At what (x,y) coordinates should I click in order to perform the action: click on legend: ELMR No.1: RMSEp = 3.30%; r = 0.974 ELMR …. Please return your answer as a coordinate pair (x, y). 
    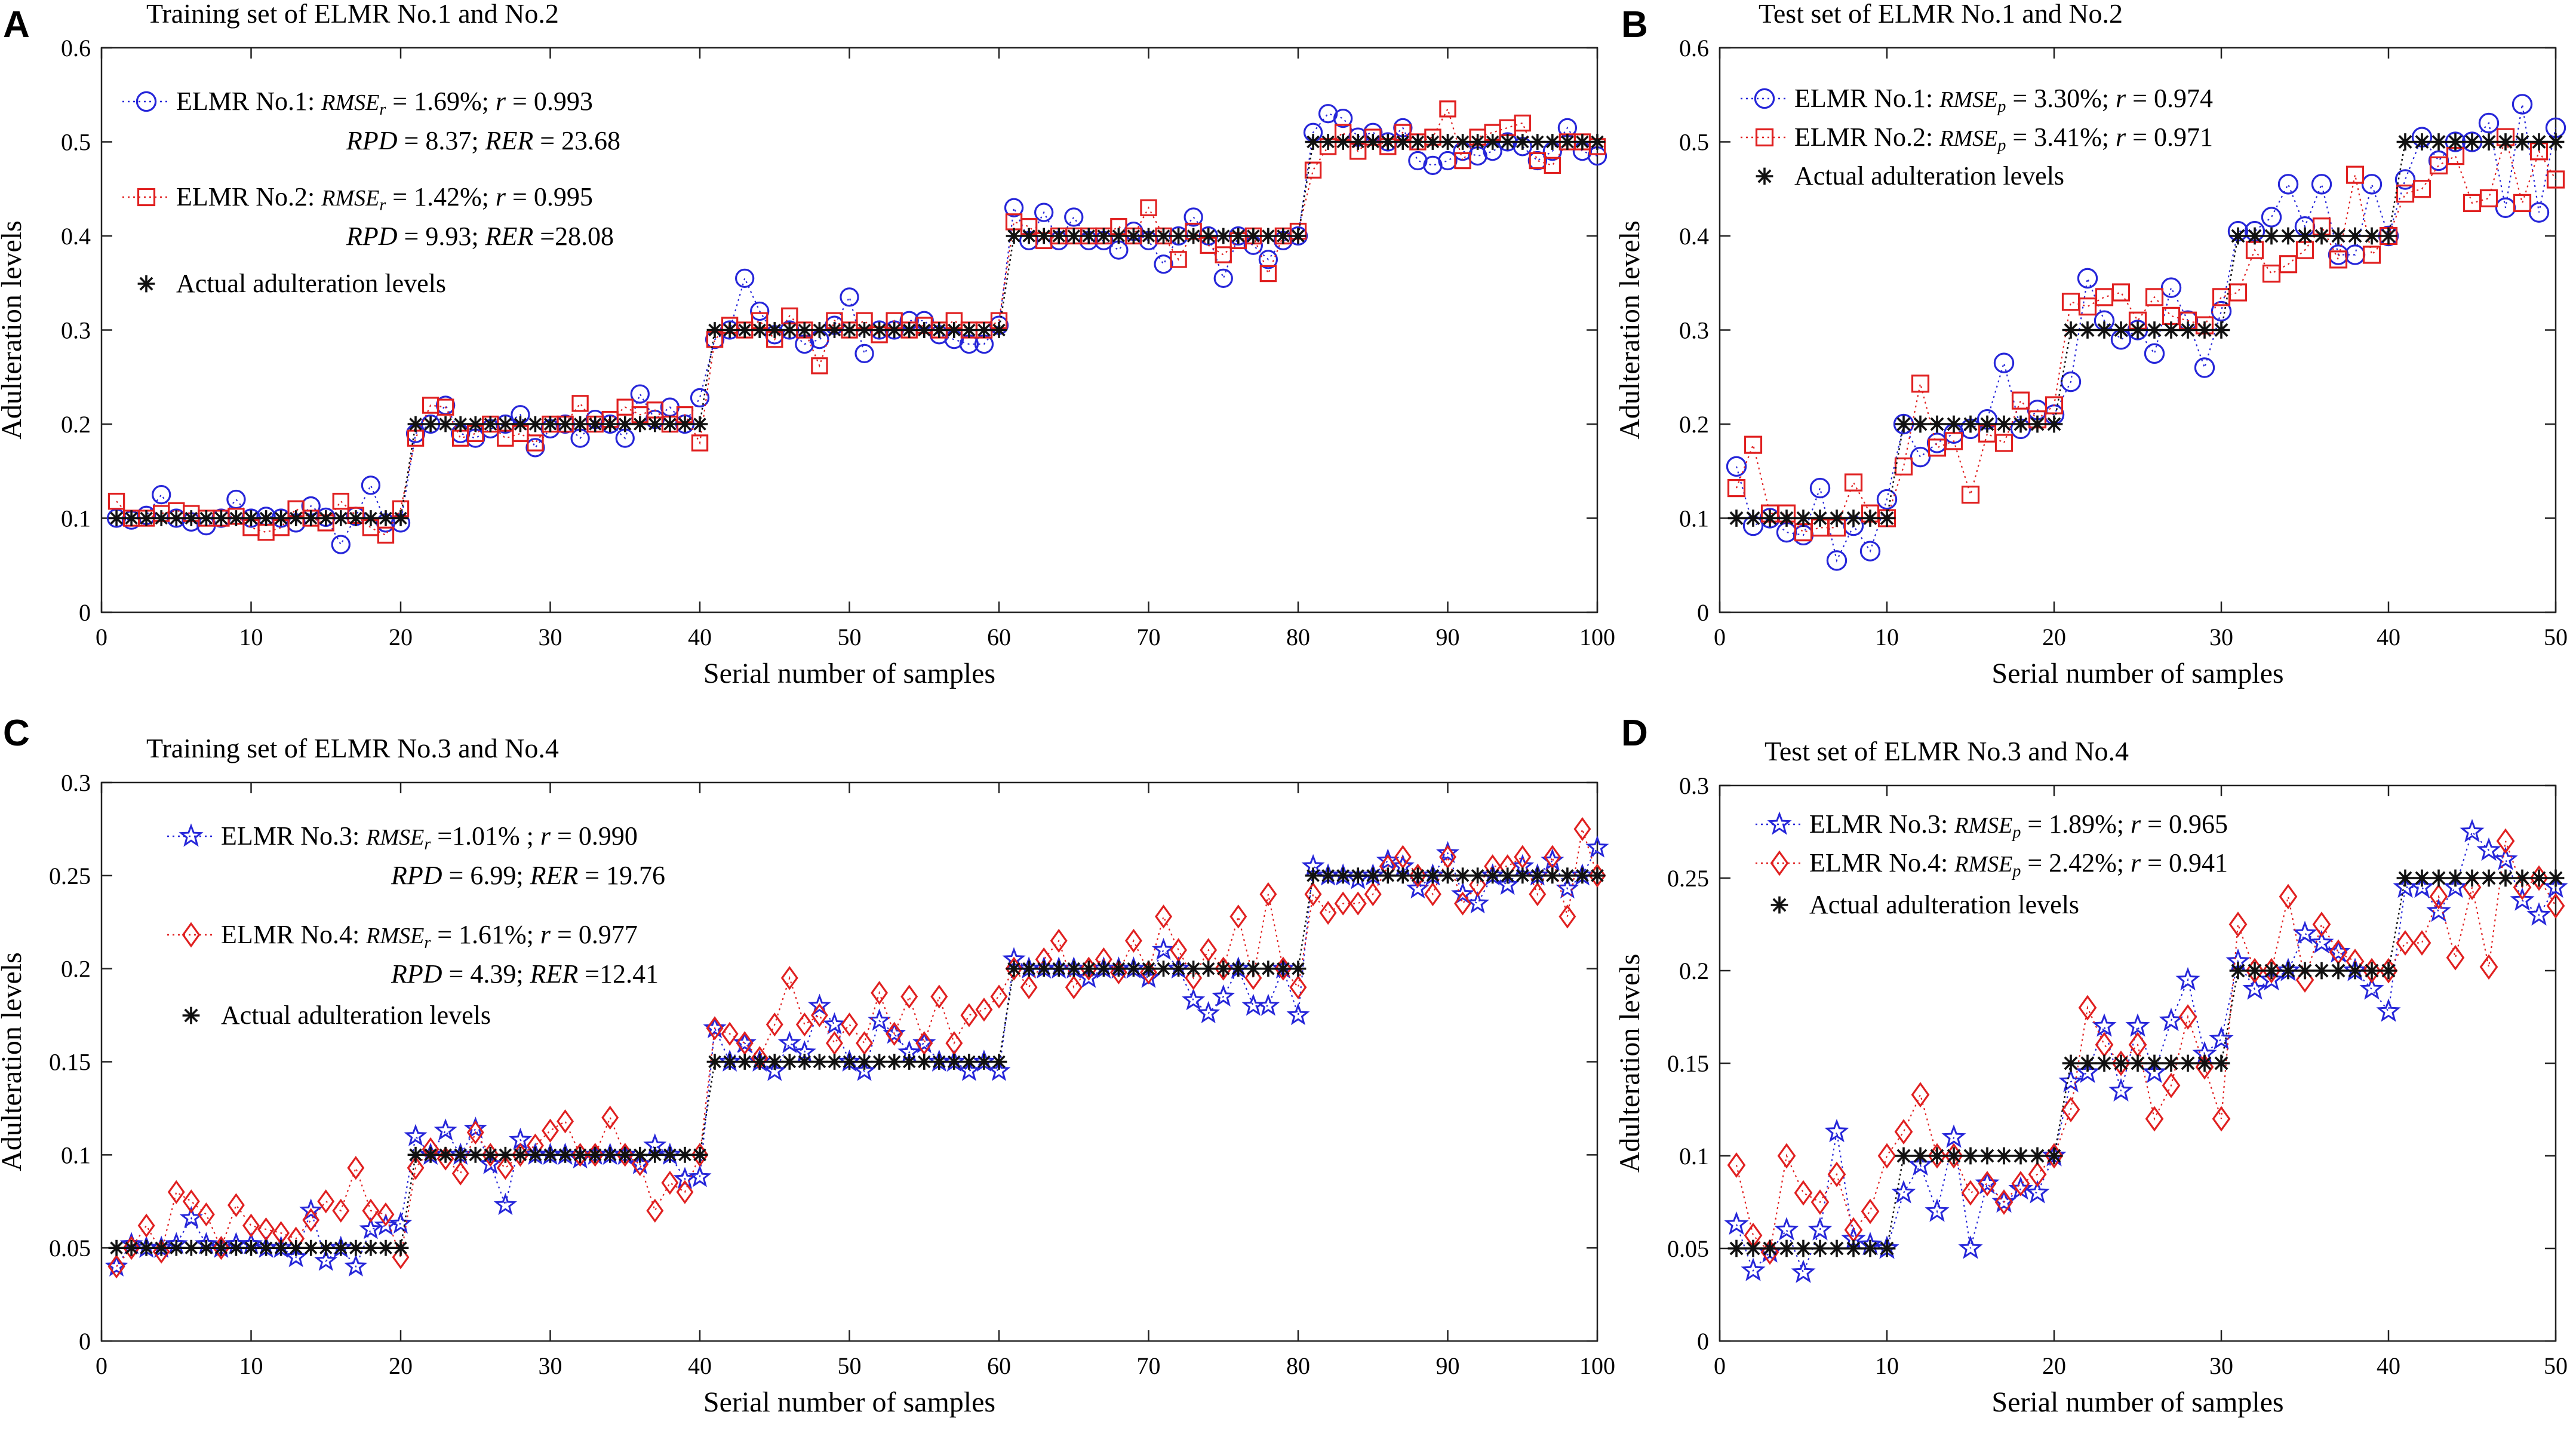
    Looking at the image, I should click on (1977, 137).